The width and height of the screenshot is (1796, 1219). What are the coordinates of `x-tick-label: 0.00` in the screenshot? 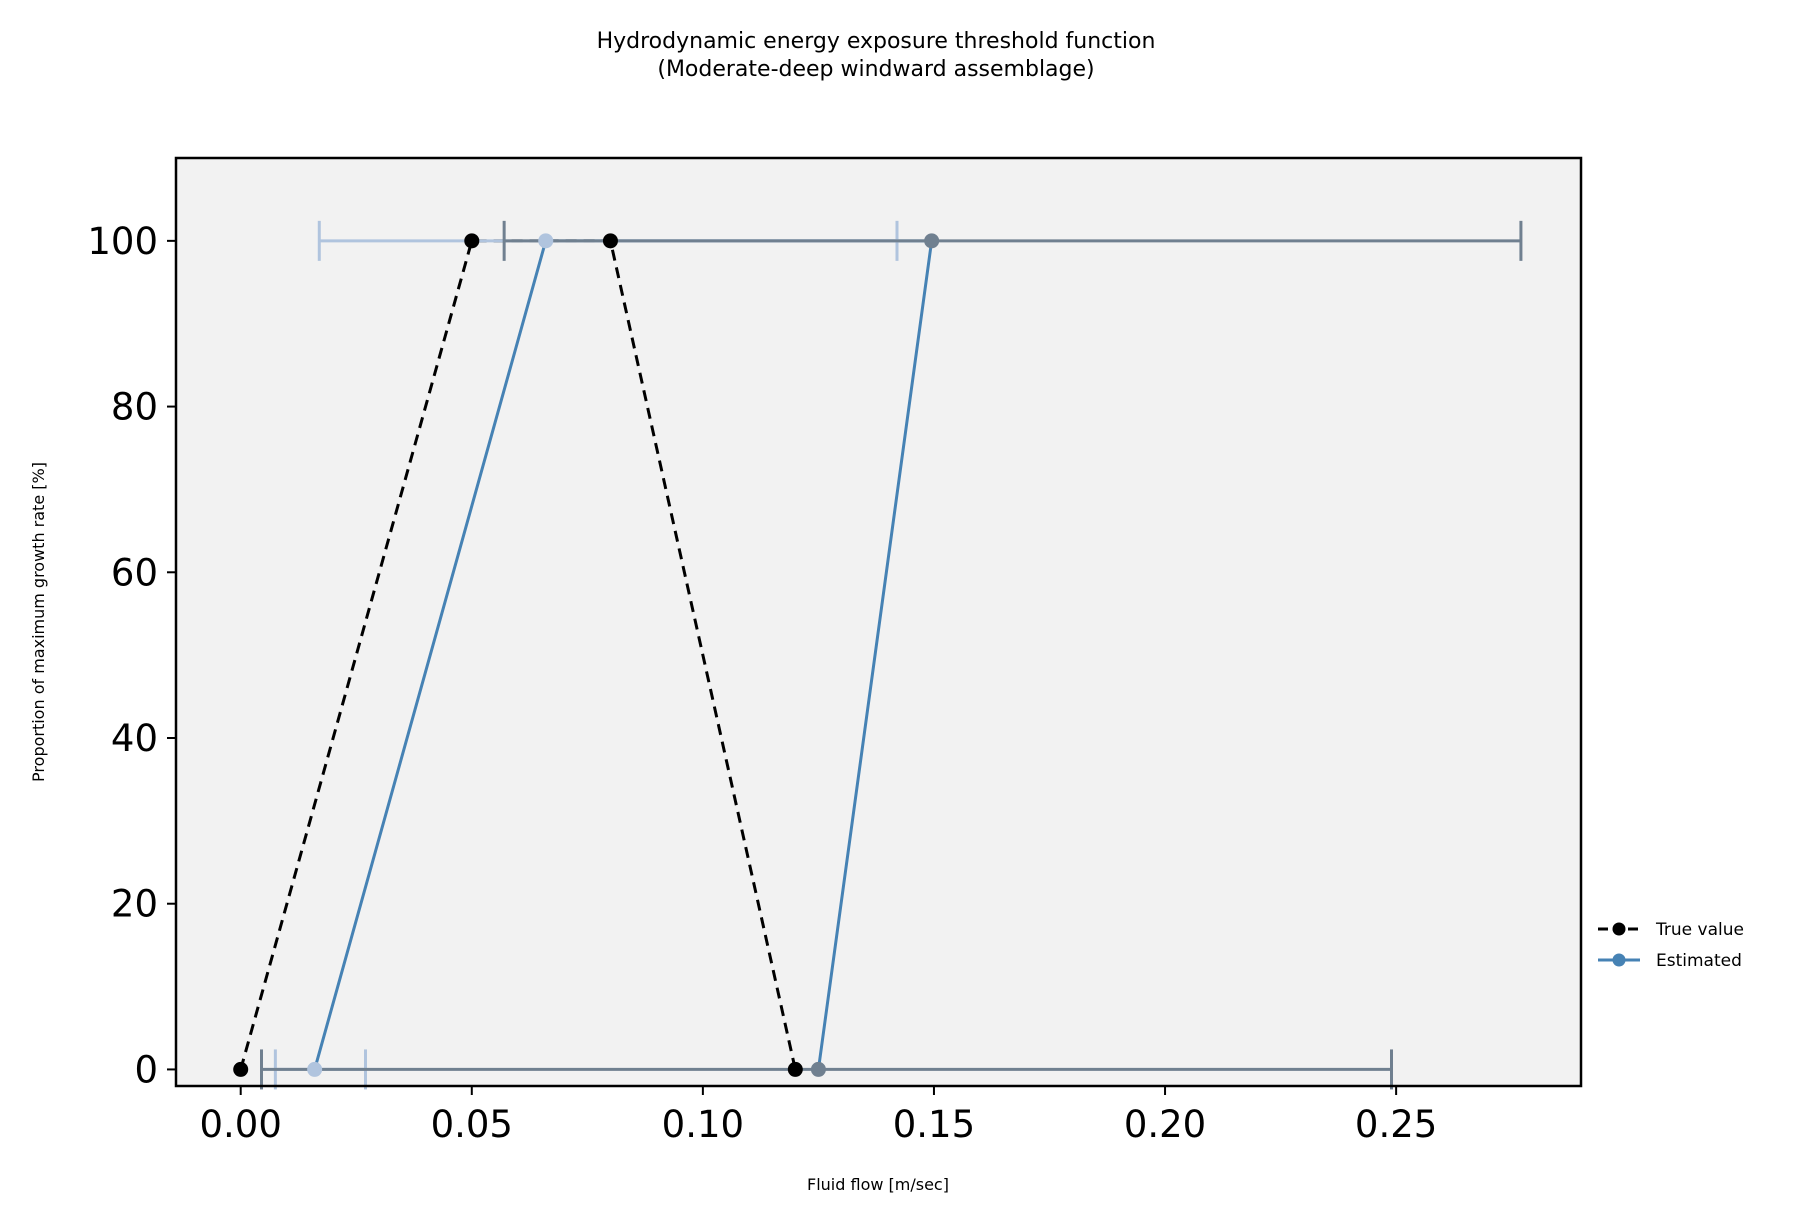 It's located at (241, 1124).